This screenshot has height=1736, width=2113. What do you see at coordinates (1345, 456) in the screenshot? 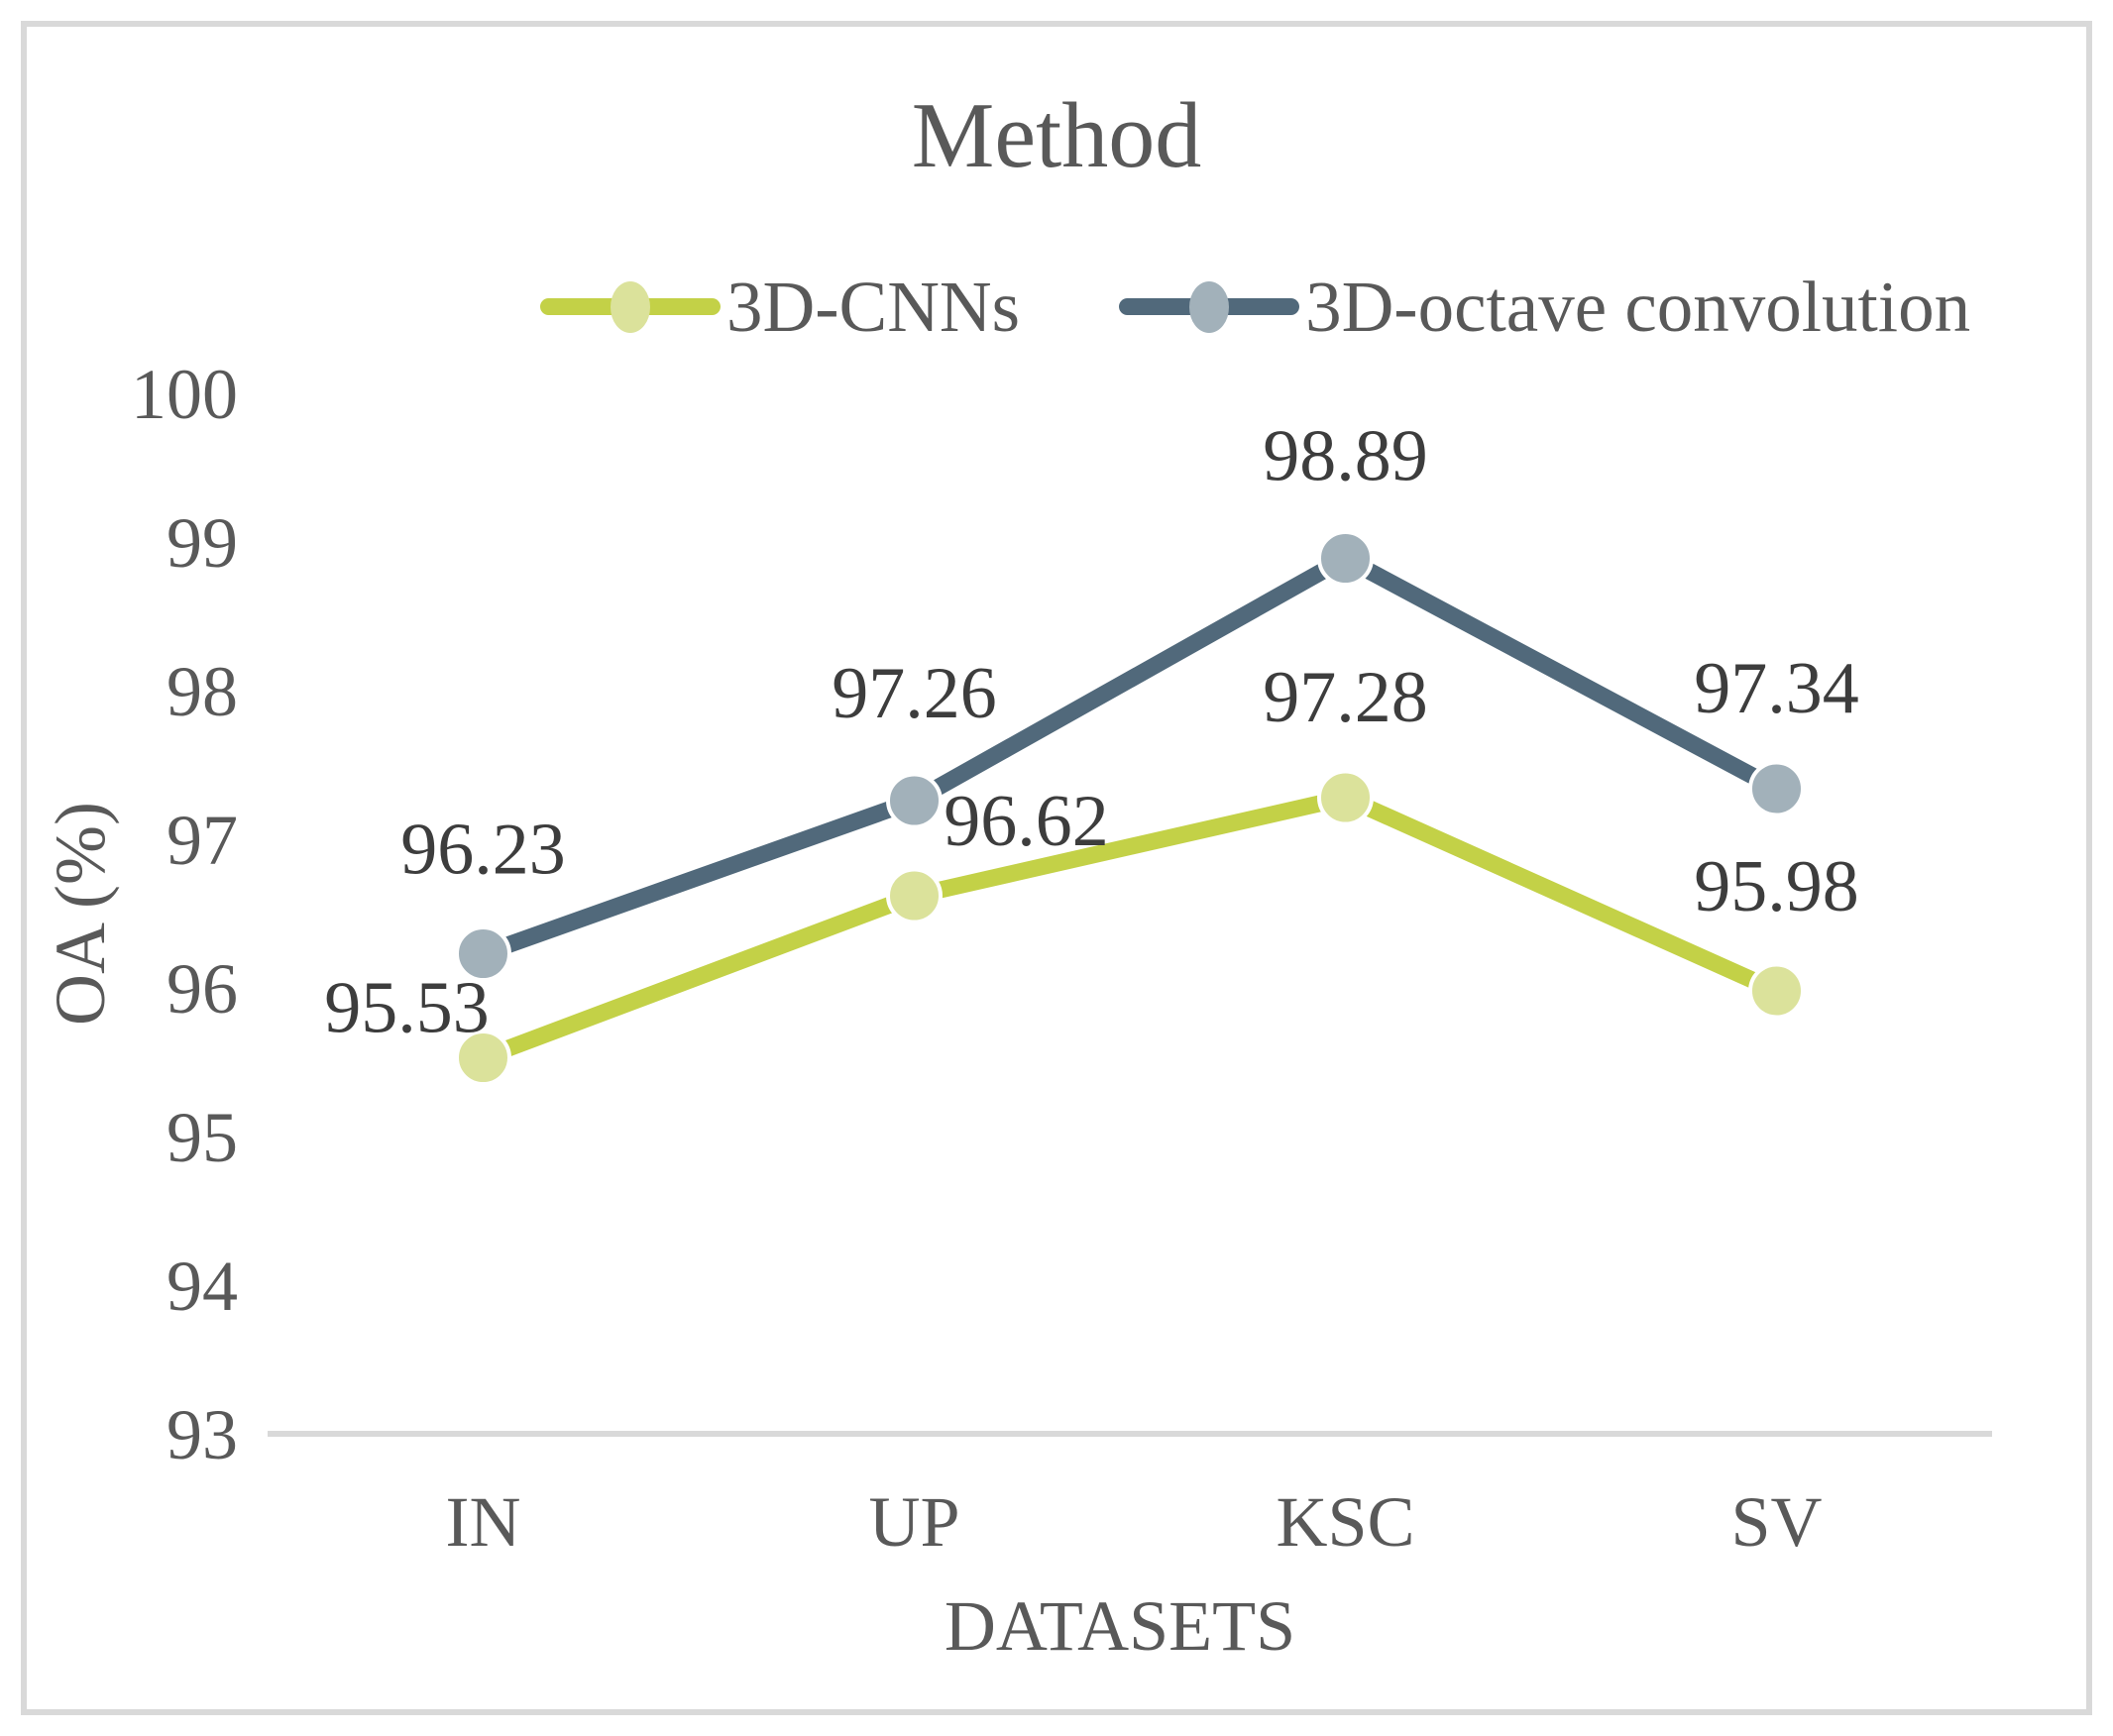
I see `data-label: 98.89` at bounding box center [1345, 456].